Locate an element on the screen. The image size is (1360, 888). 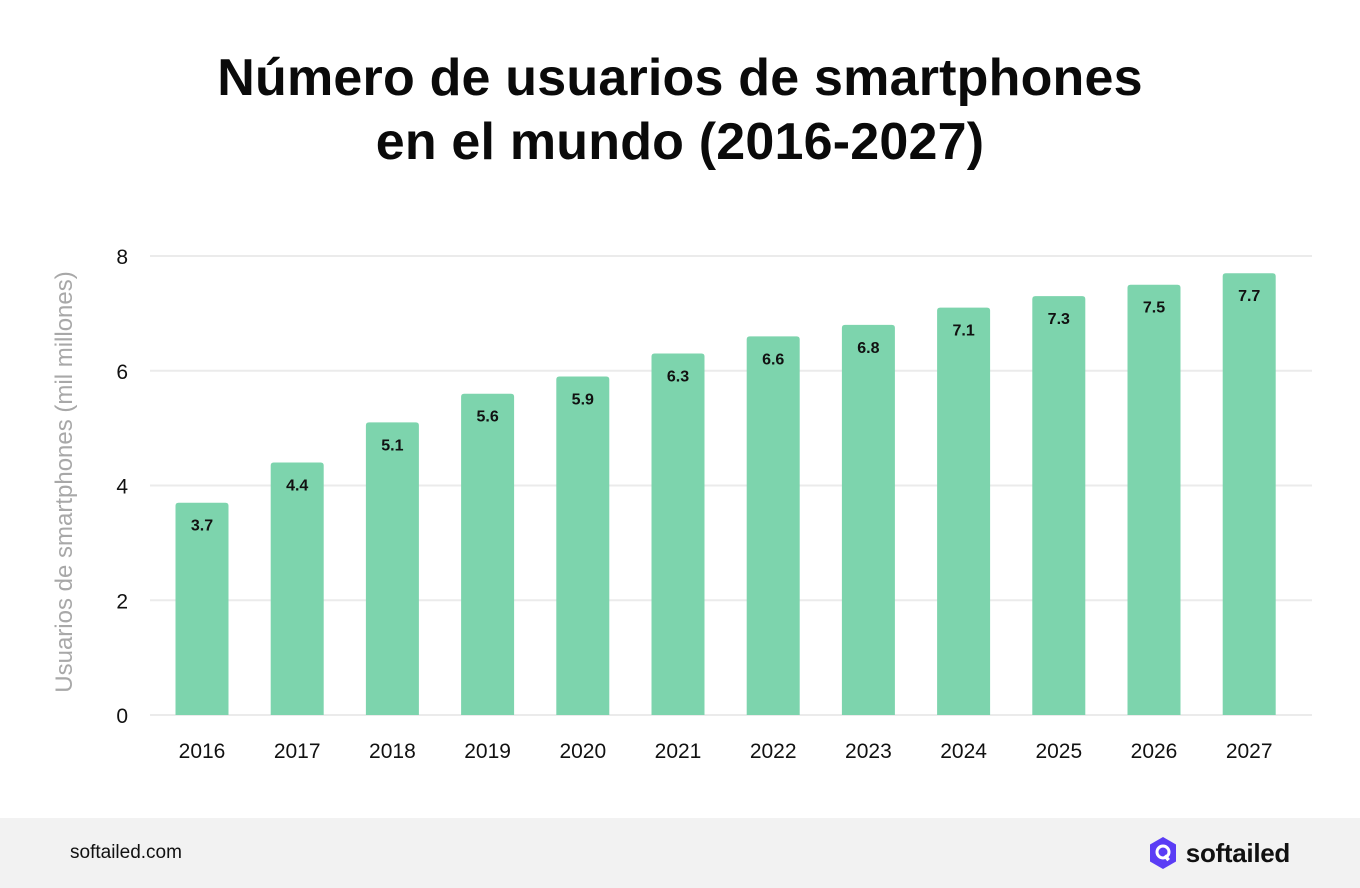
footer-url: softailed.com is located at coordinates (126, 852).